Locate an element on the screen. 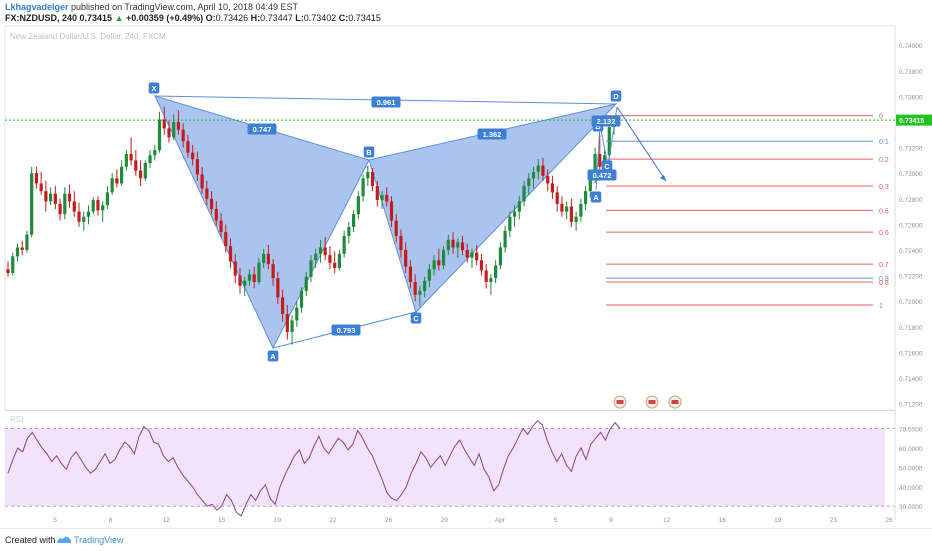  time-tick-label: 9 is located at coordinates (611, 520).